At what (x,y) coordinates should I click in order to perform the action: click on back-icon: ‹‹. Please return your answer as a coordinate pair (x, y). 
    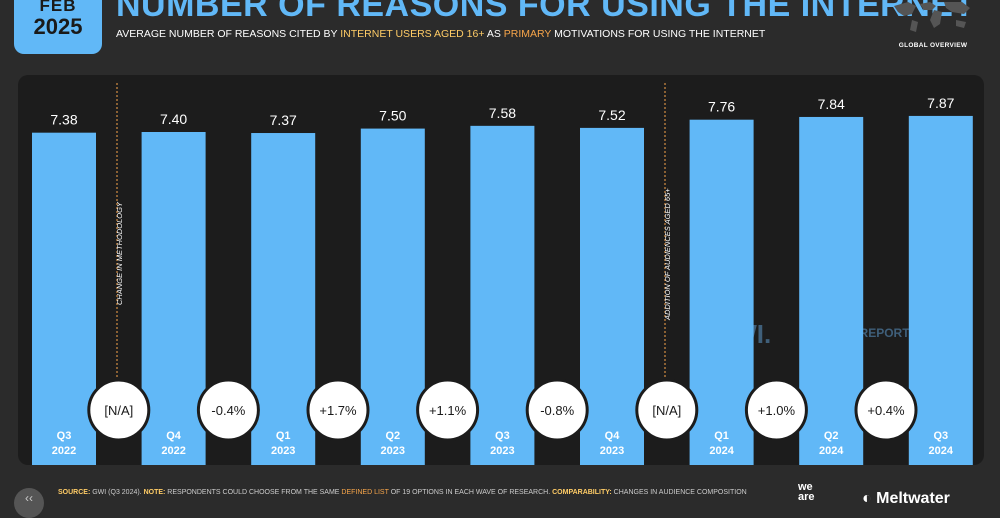
    Looking at the image, I should click on (29, 503).